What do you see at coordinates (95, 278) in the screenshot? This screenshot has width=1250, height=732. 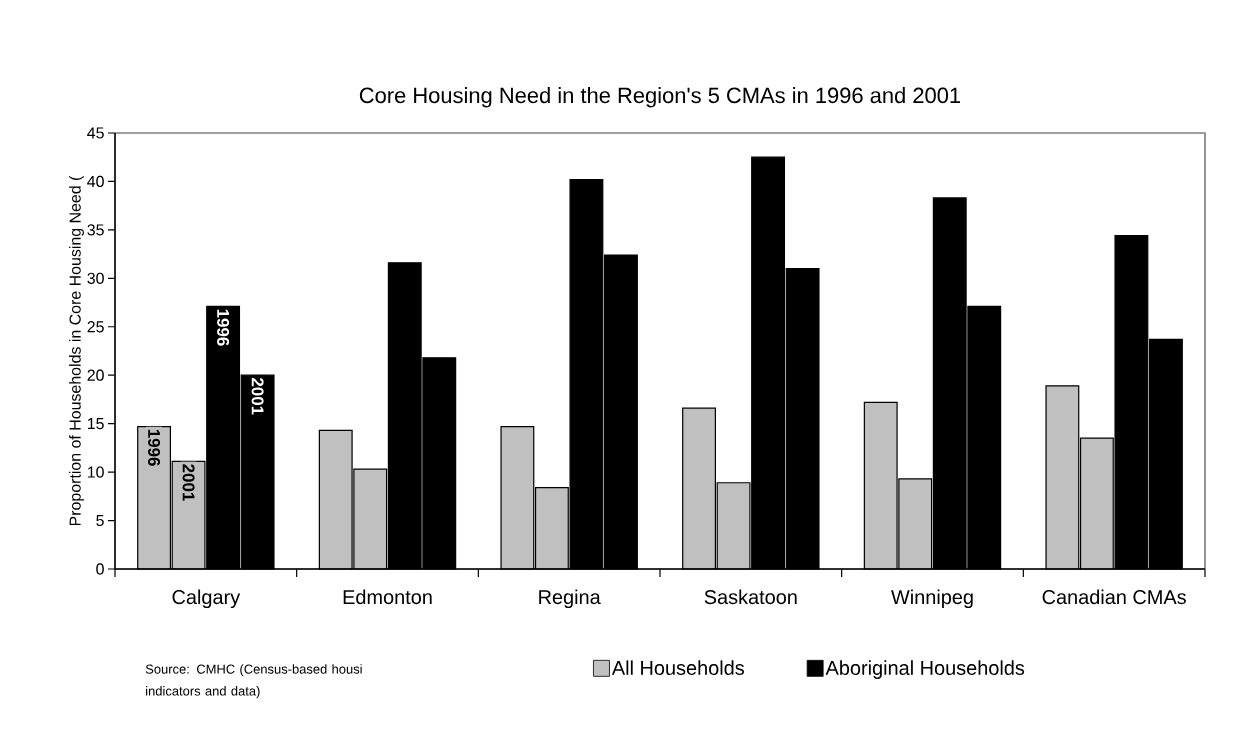 I see `y-tick-label: 30` at bounding box center [95, 278].